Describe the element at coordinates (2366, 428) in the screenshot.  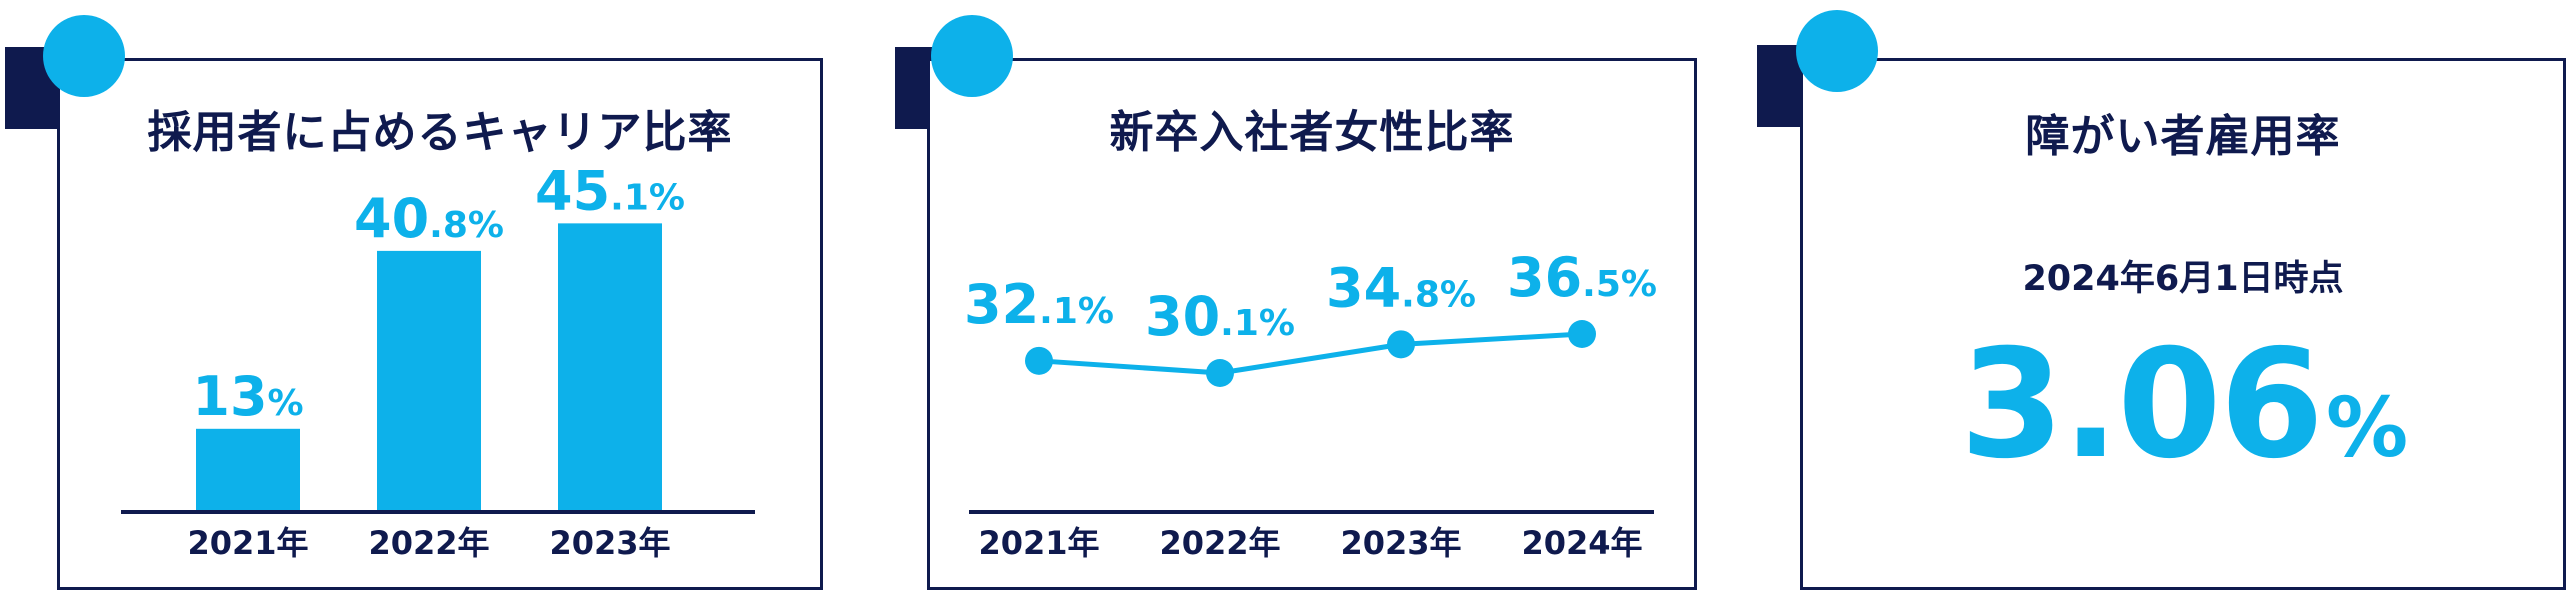
I see `stat-unit: %` at that location.